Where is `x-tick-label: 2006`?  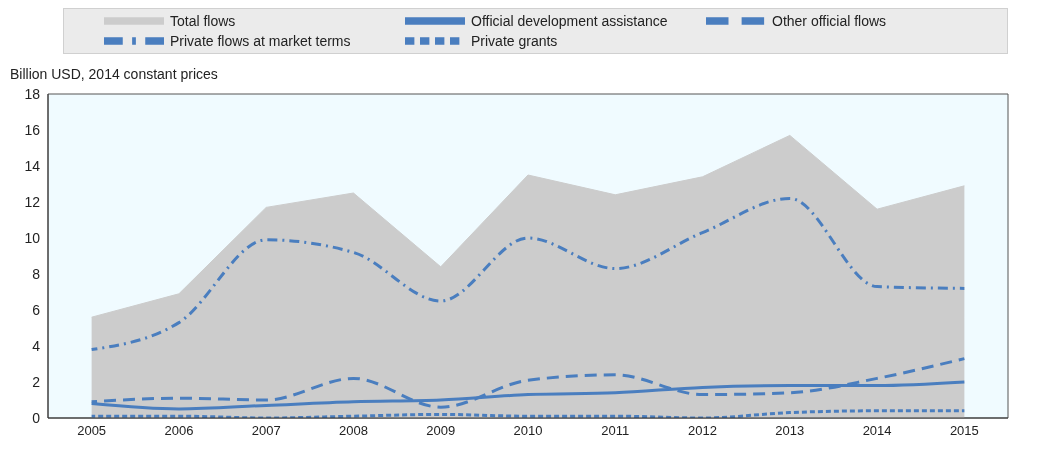
x-tick-label: 2006 is located at coordinates (179, 431).